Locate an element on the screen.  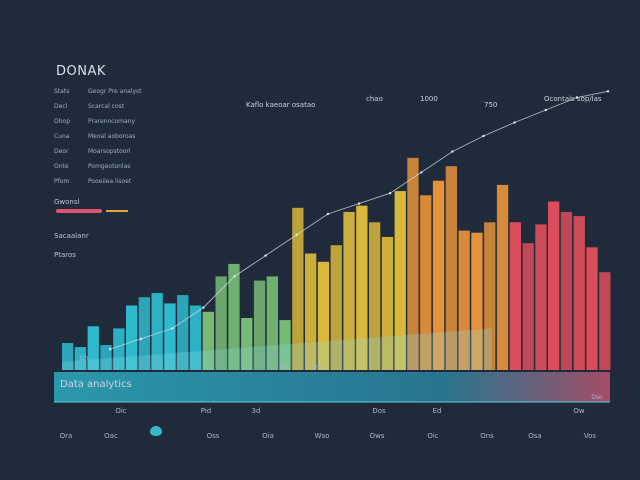
side-label: Gwonsl is located at coordinates (67, 202).